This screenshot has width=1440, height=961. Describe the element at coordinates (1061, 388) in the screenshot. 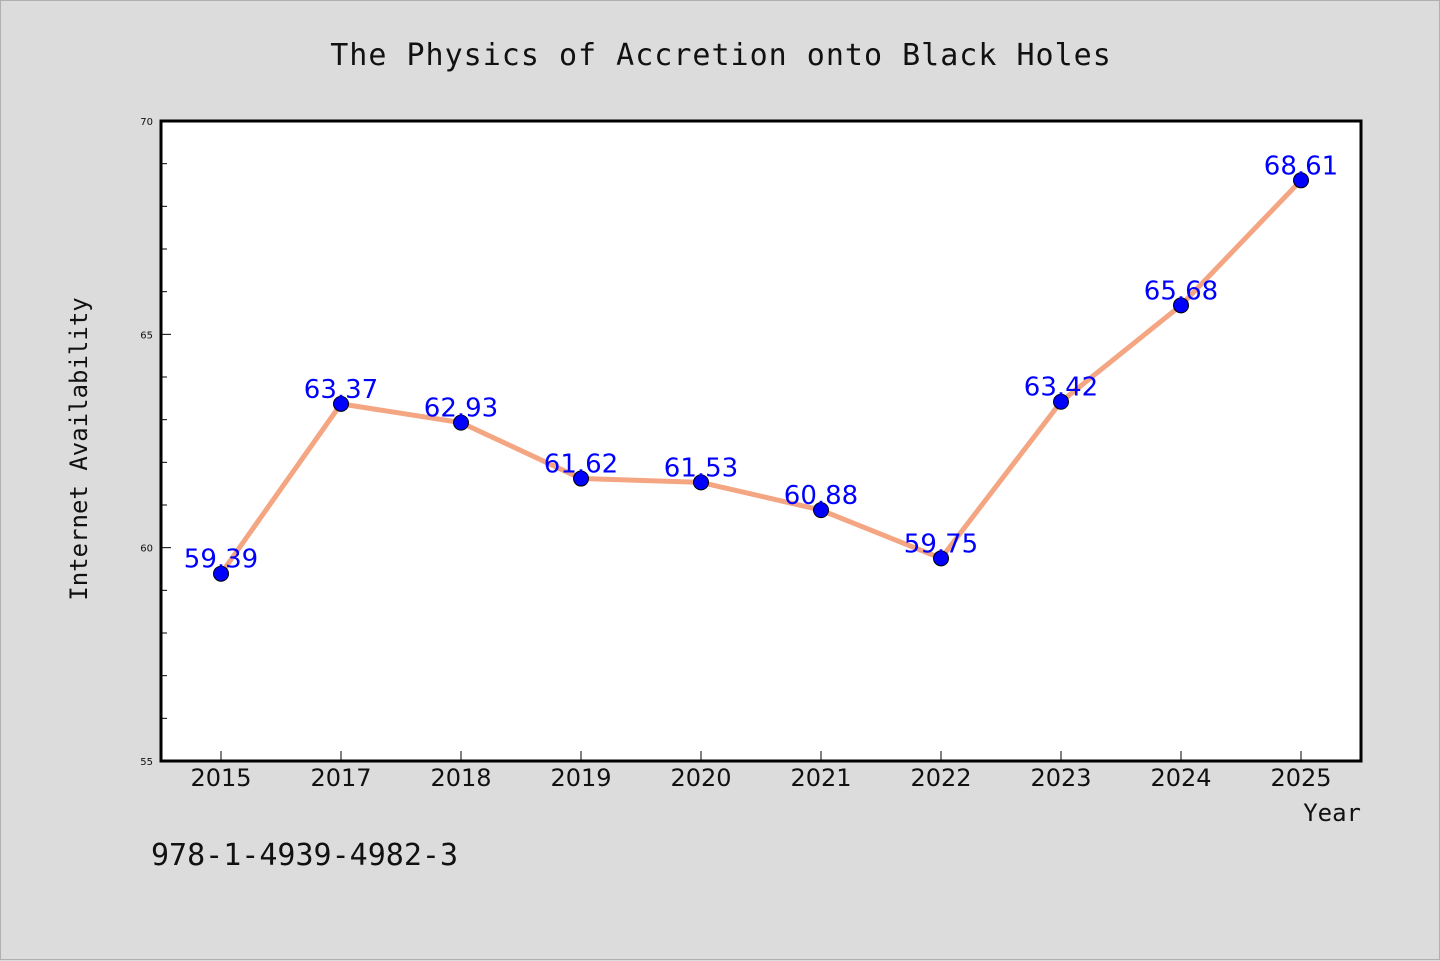

I see `data-label: 63.42` at that location.